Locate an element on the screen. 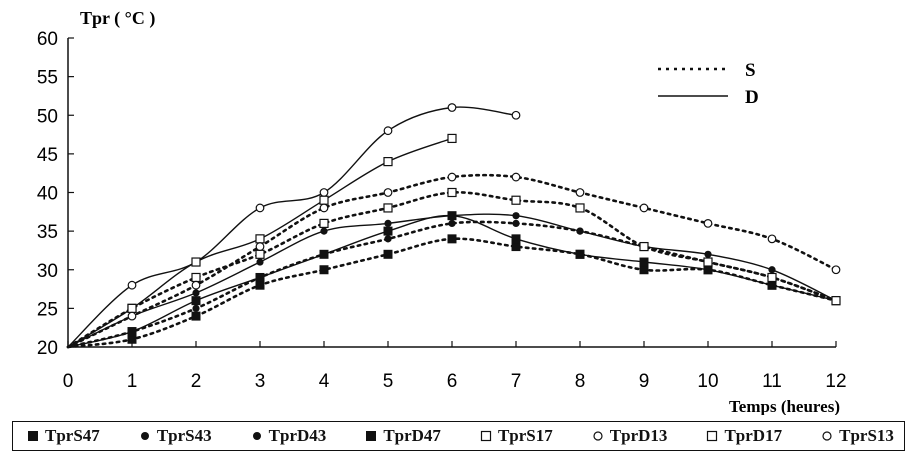 This screenshot has width=924, height=458. legend-item-tprs43: TprS43 is located at coordinates (175, 436).